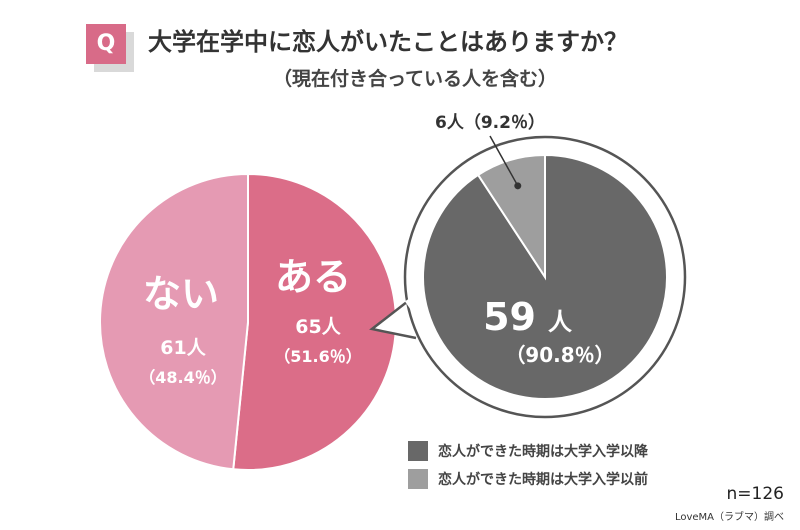  Describe the element at coordinates (183, 348) in the screenshot. I see `slice-count-no: 61人` at that location.